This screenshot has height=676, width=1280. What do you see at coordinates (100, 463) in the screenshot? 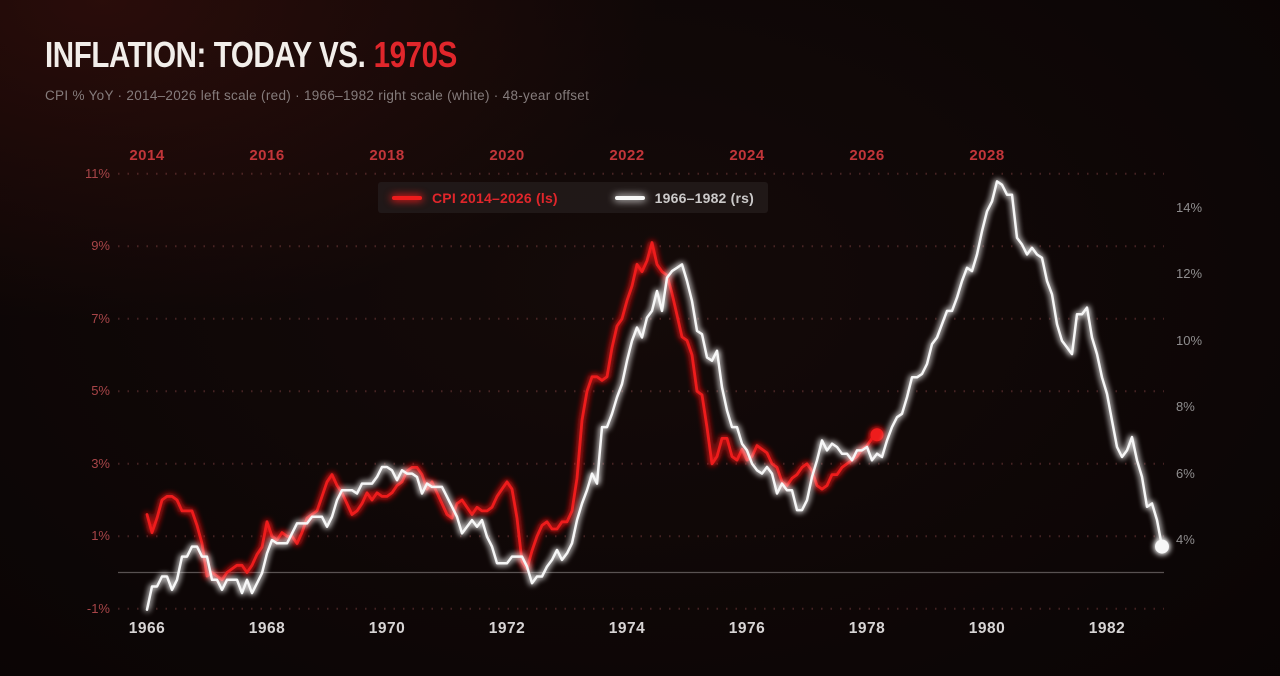
I see `y-left-tick-3: 3%` at bounding box center [100, 463].